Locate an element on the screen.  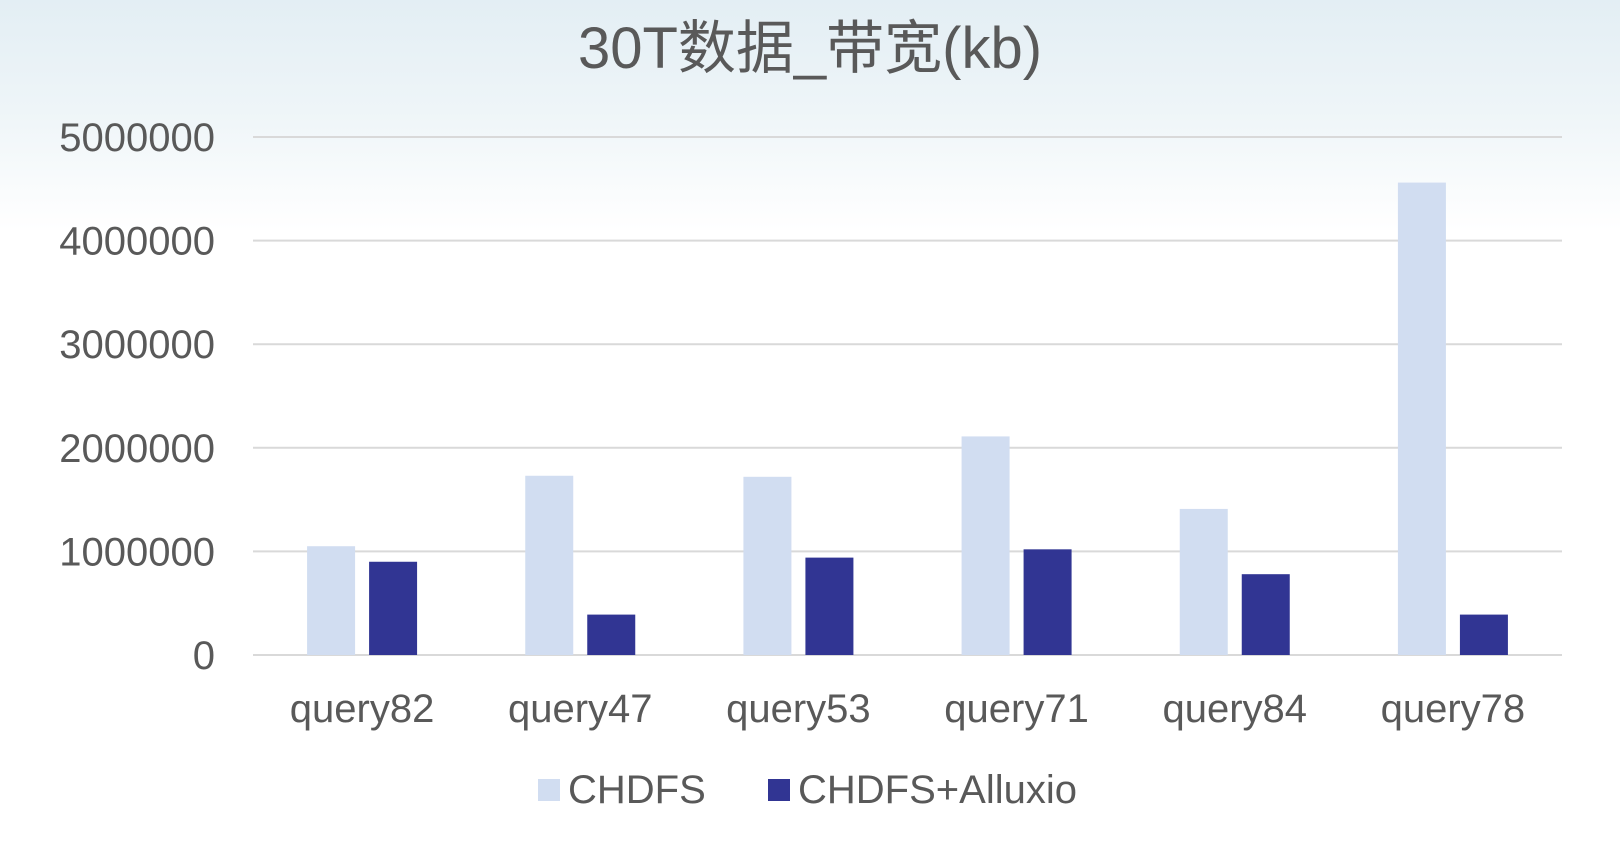
y-tick-label: 1000000 is located at coordinates (137, 552).